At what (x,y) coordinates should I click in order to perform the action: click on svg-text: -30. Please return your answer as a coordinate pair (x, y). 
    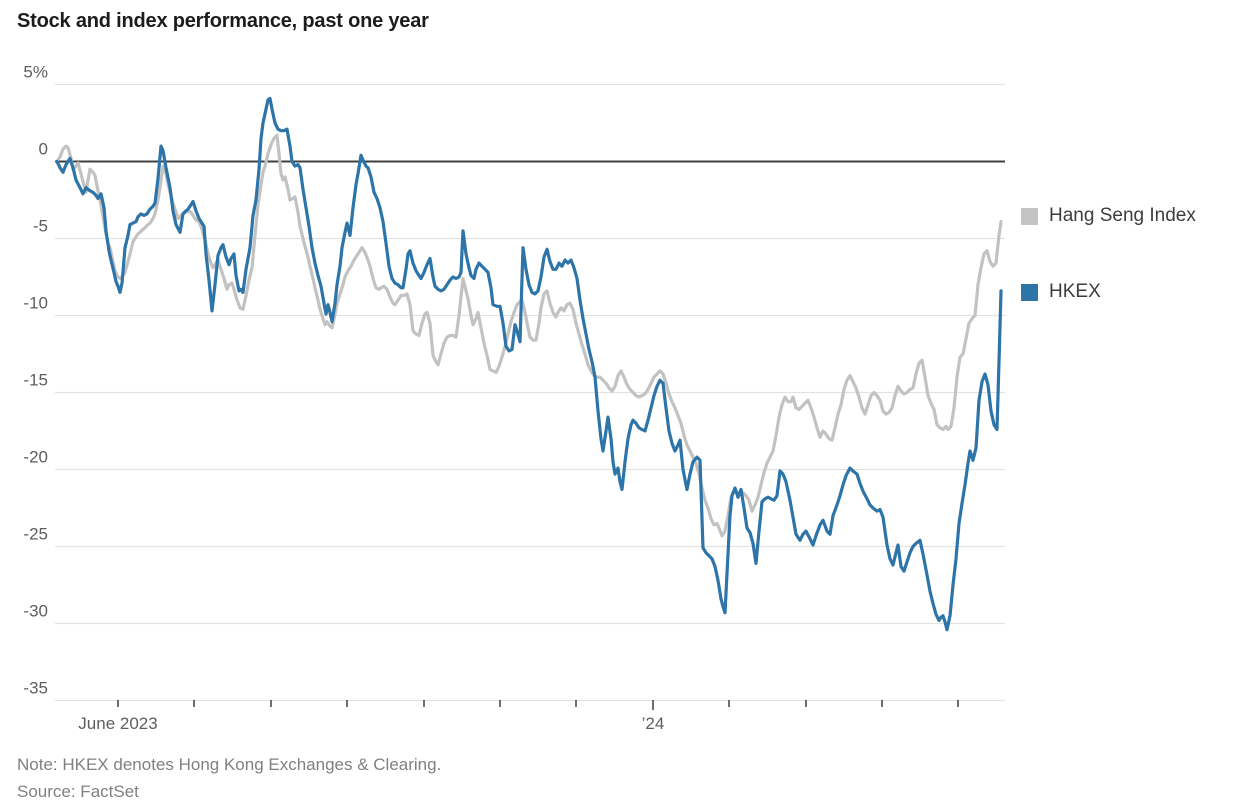
    Looking at the image, I should click on (35, 611).